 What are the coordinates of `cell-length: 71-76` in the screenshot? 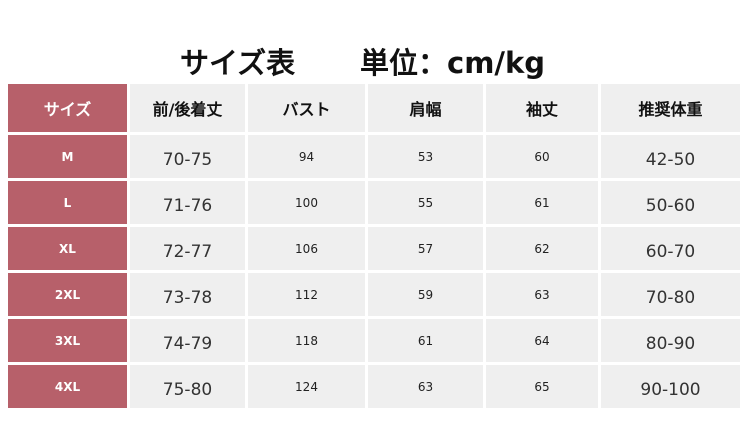 It's located at (187, 202).